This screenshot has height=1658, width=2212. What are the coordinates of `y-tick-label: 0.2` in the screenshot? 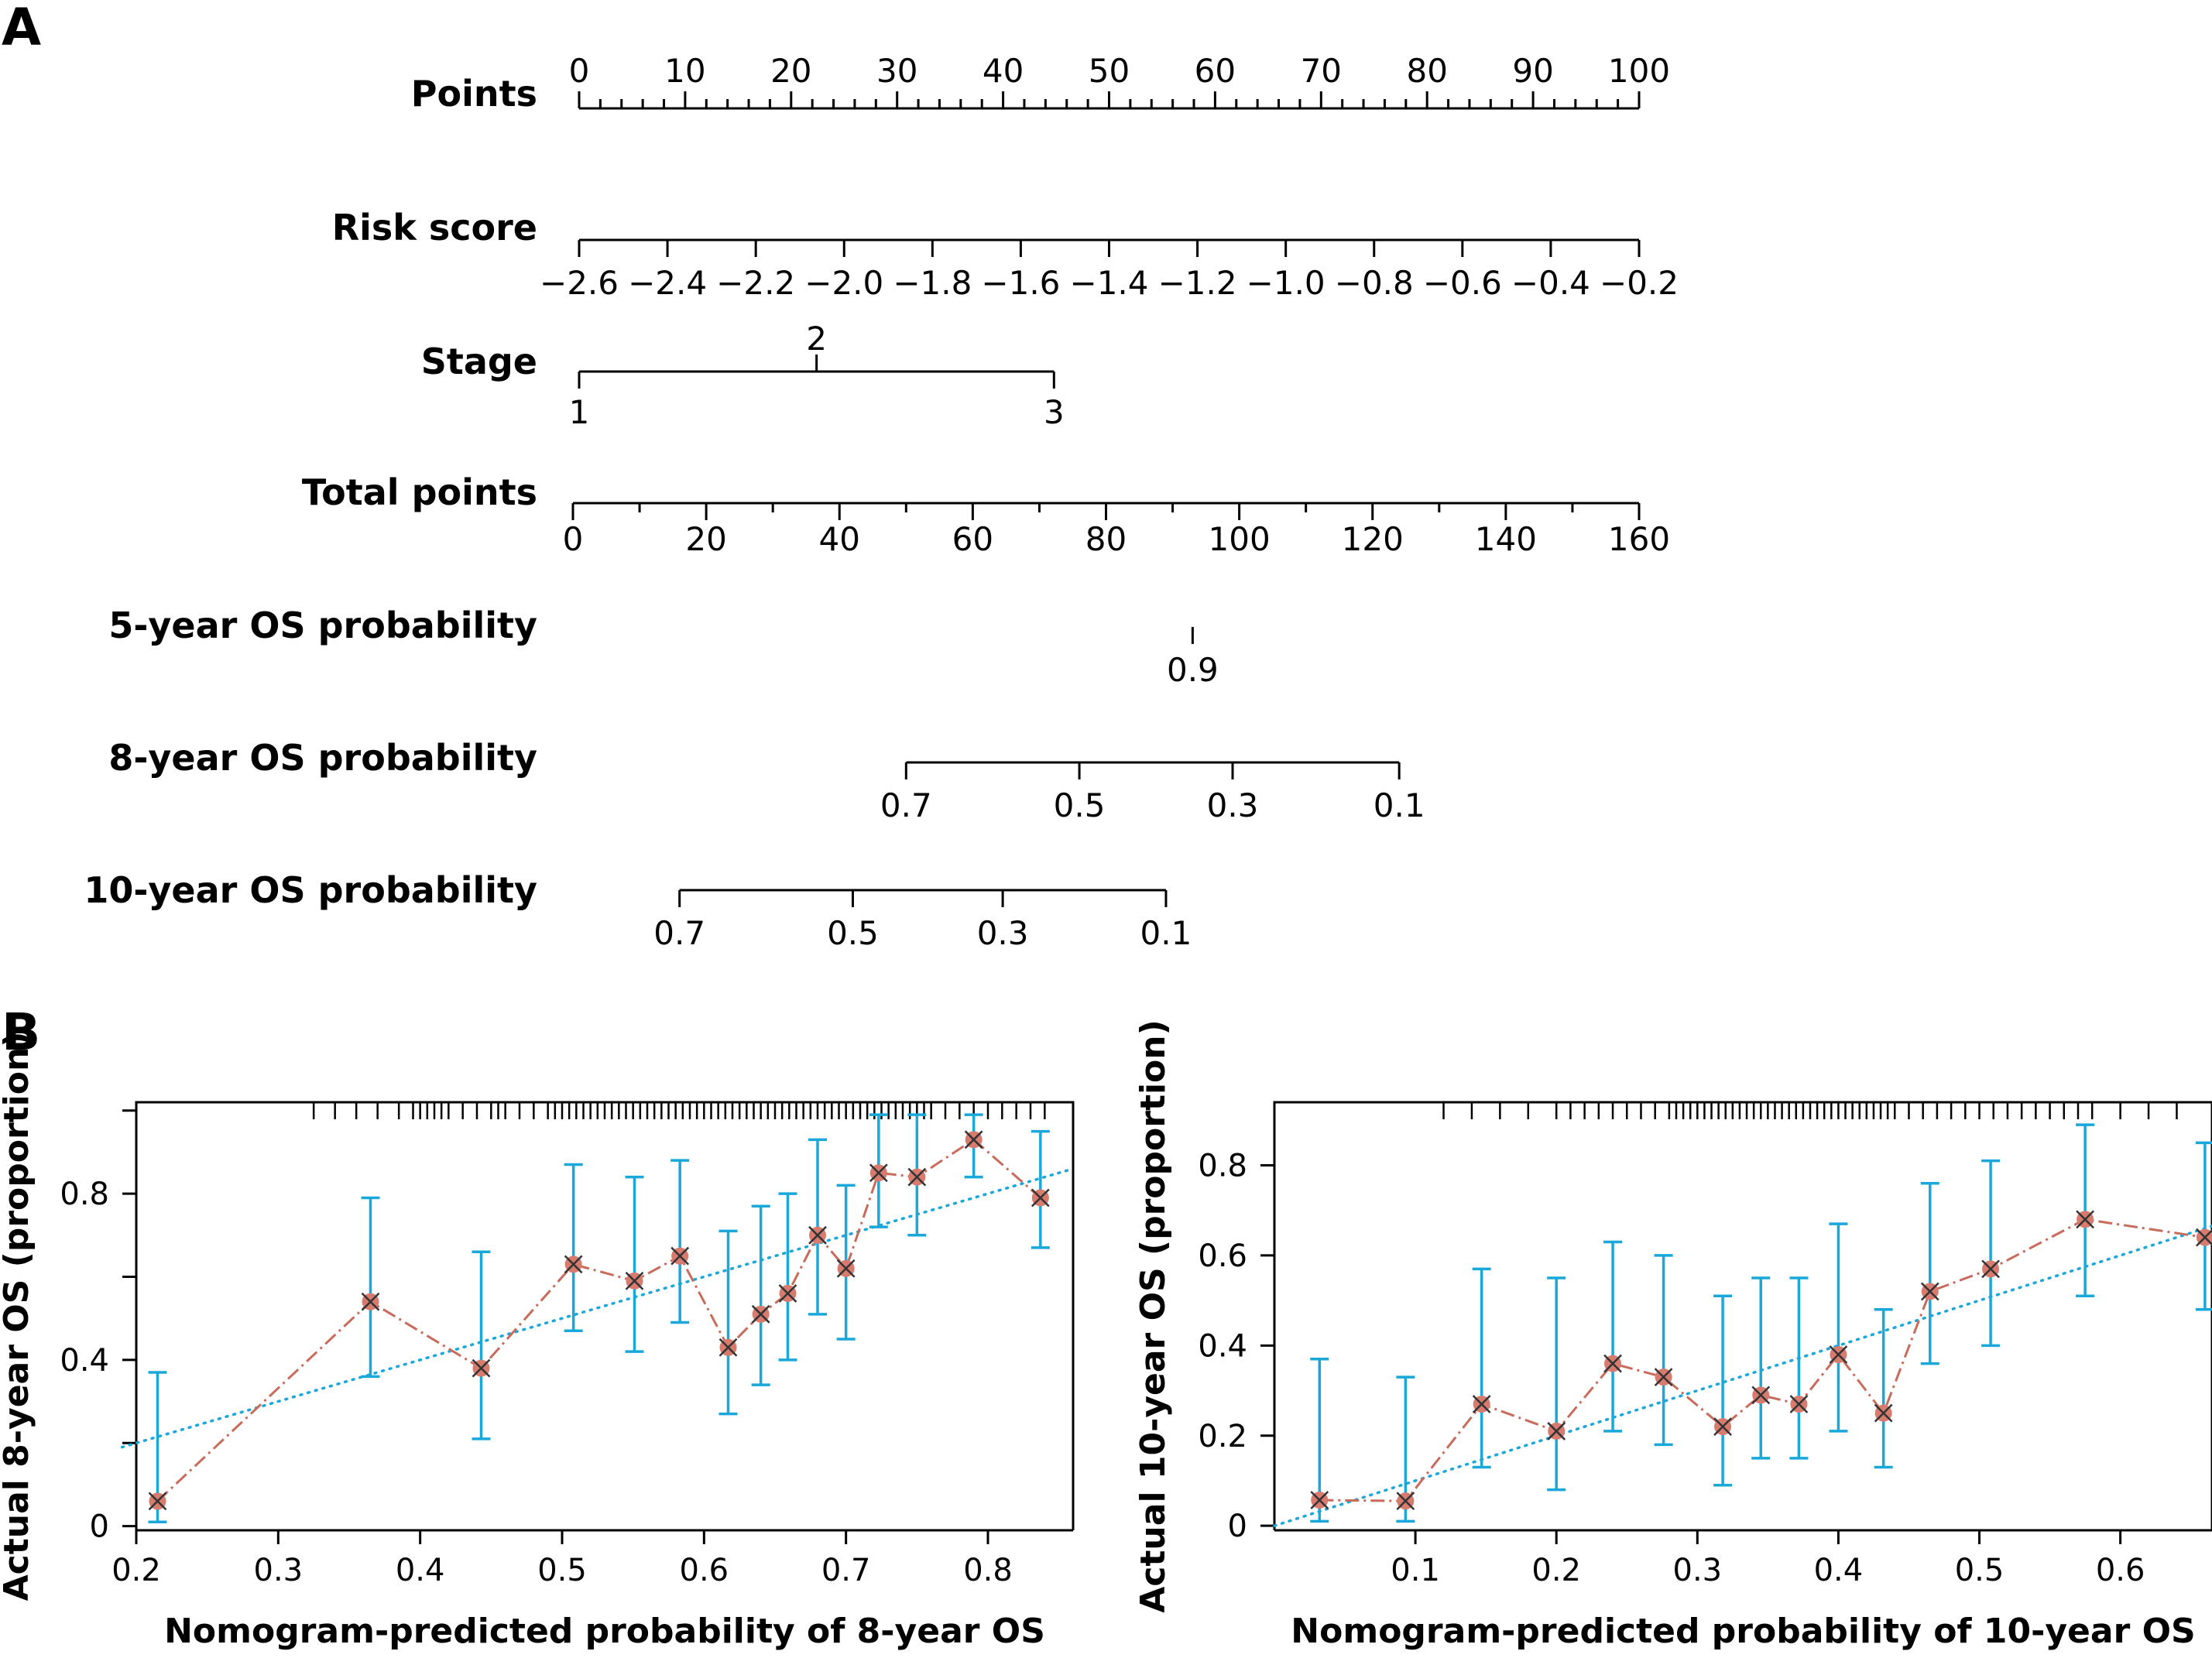 It's located at (1222, 1436).